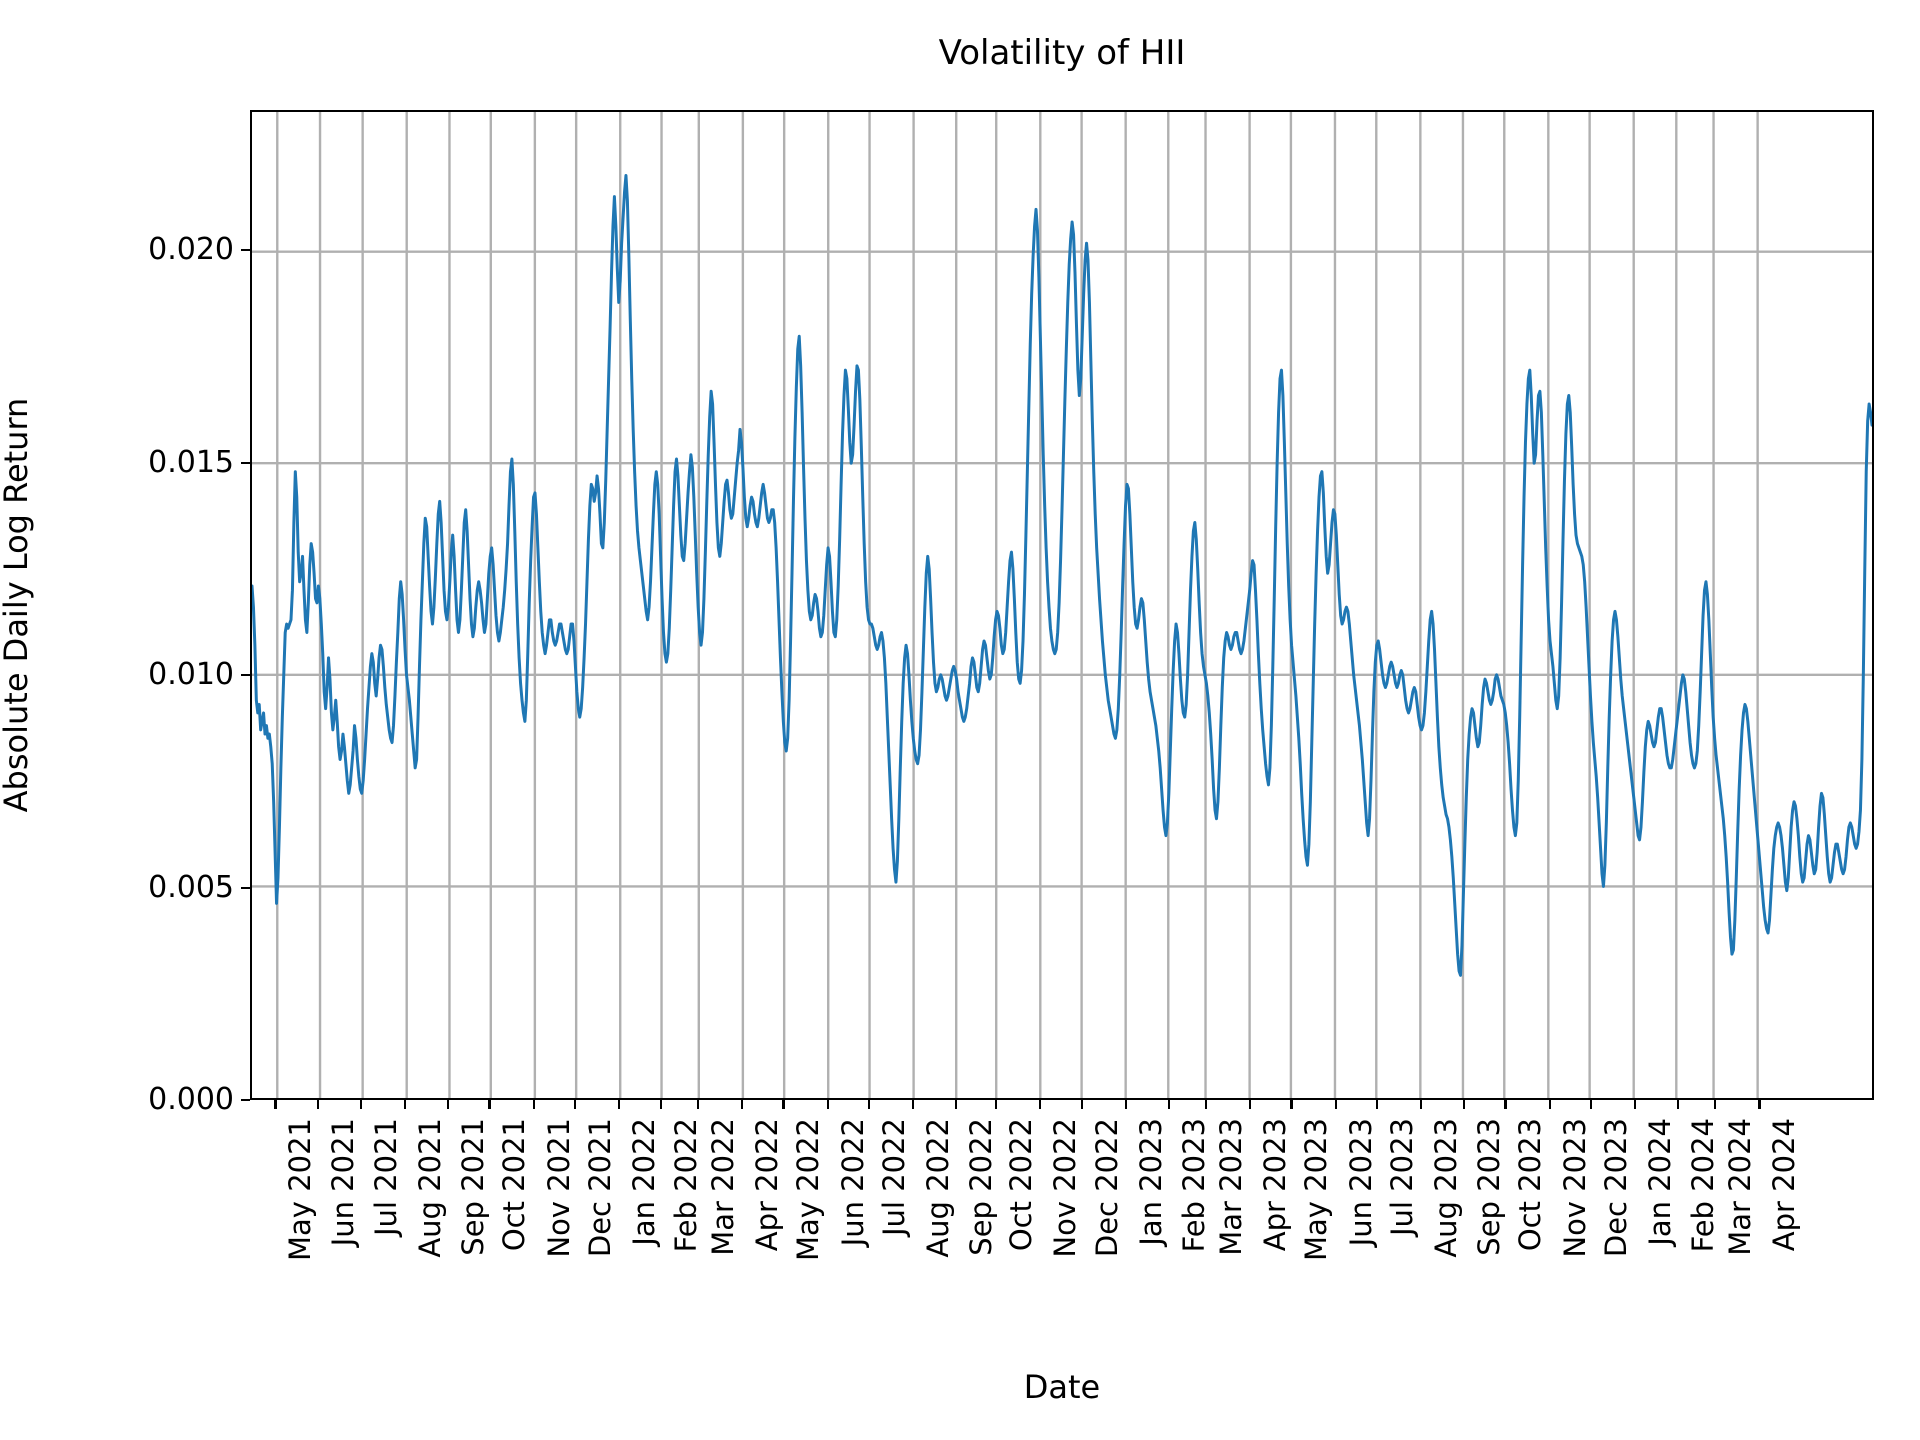  Describe the element at coordinates (1275, 1185) in the screenshot. I see `x-tick-label: Apr 2023` at that location.